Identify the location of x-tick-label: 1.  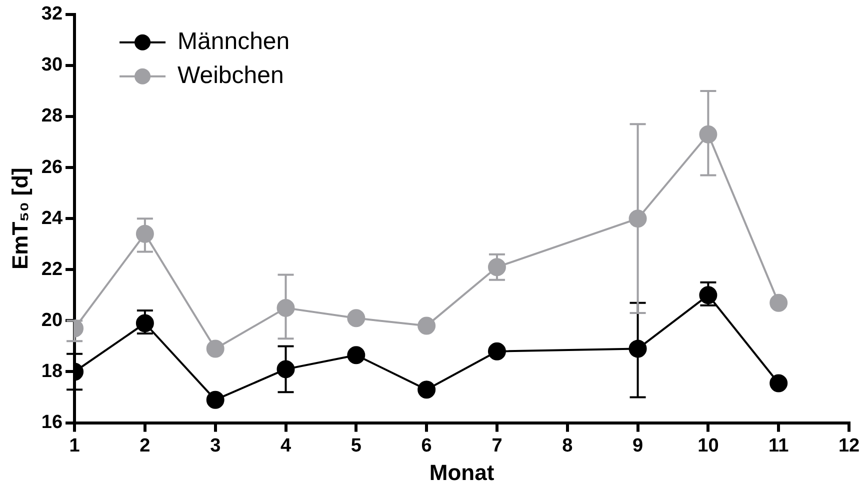
(74, 445).